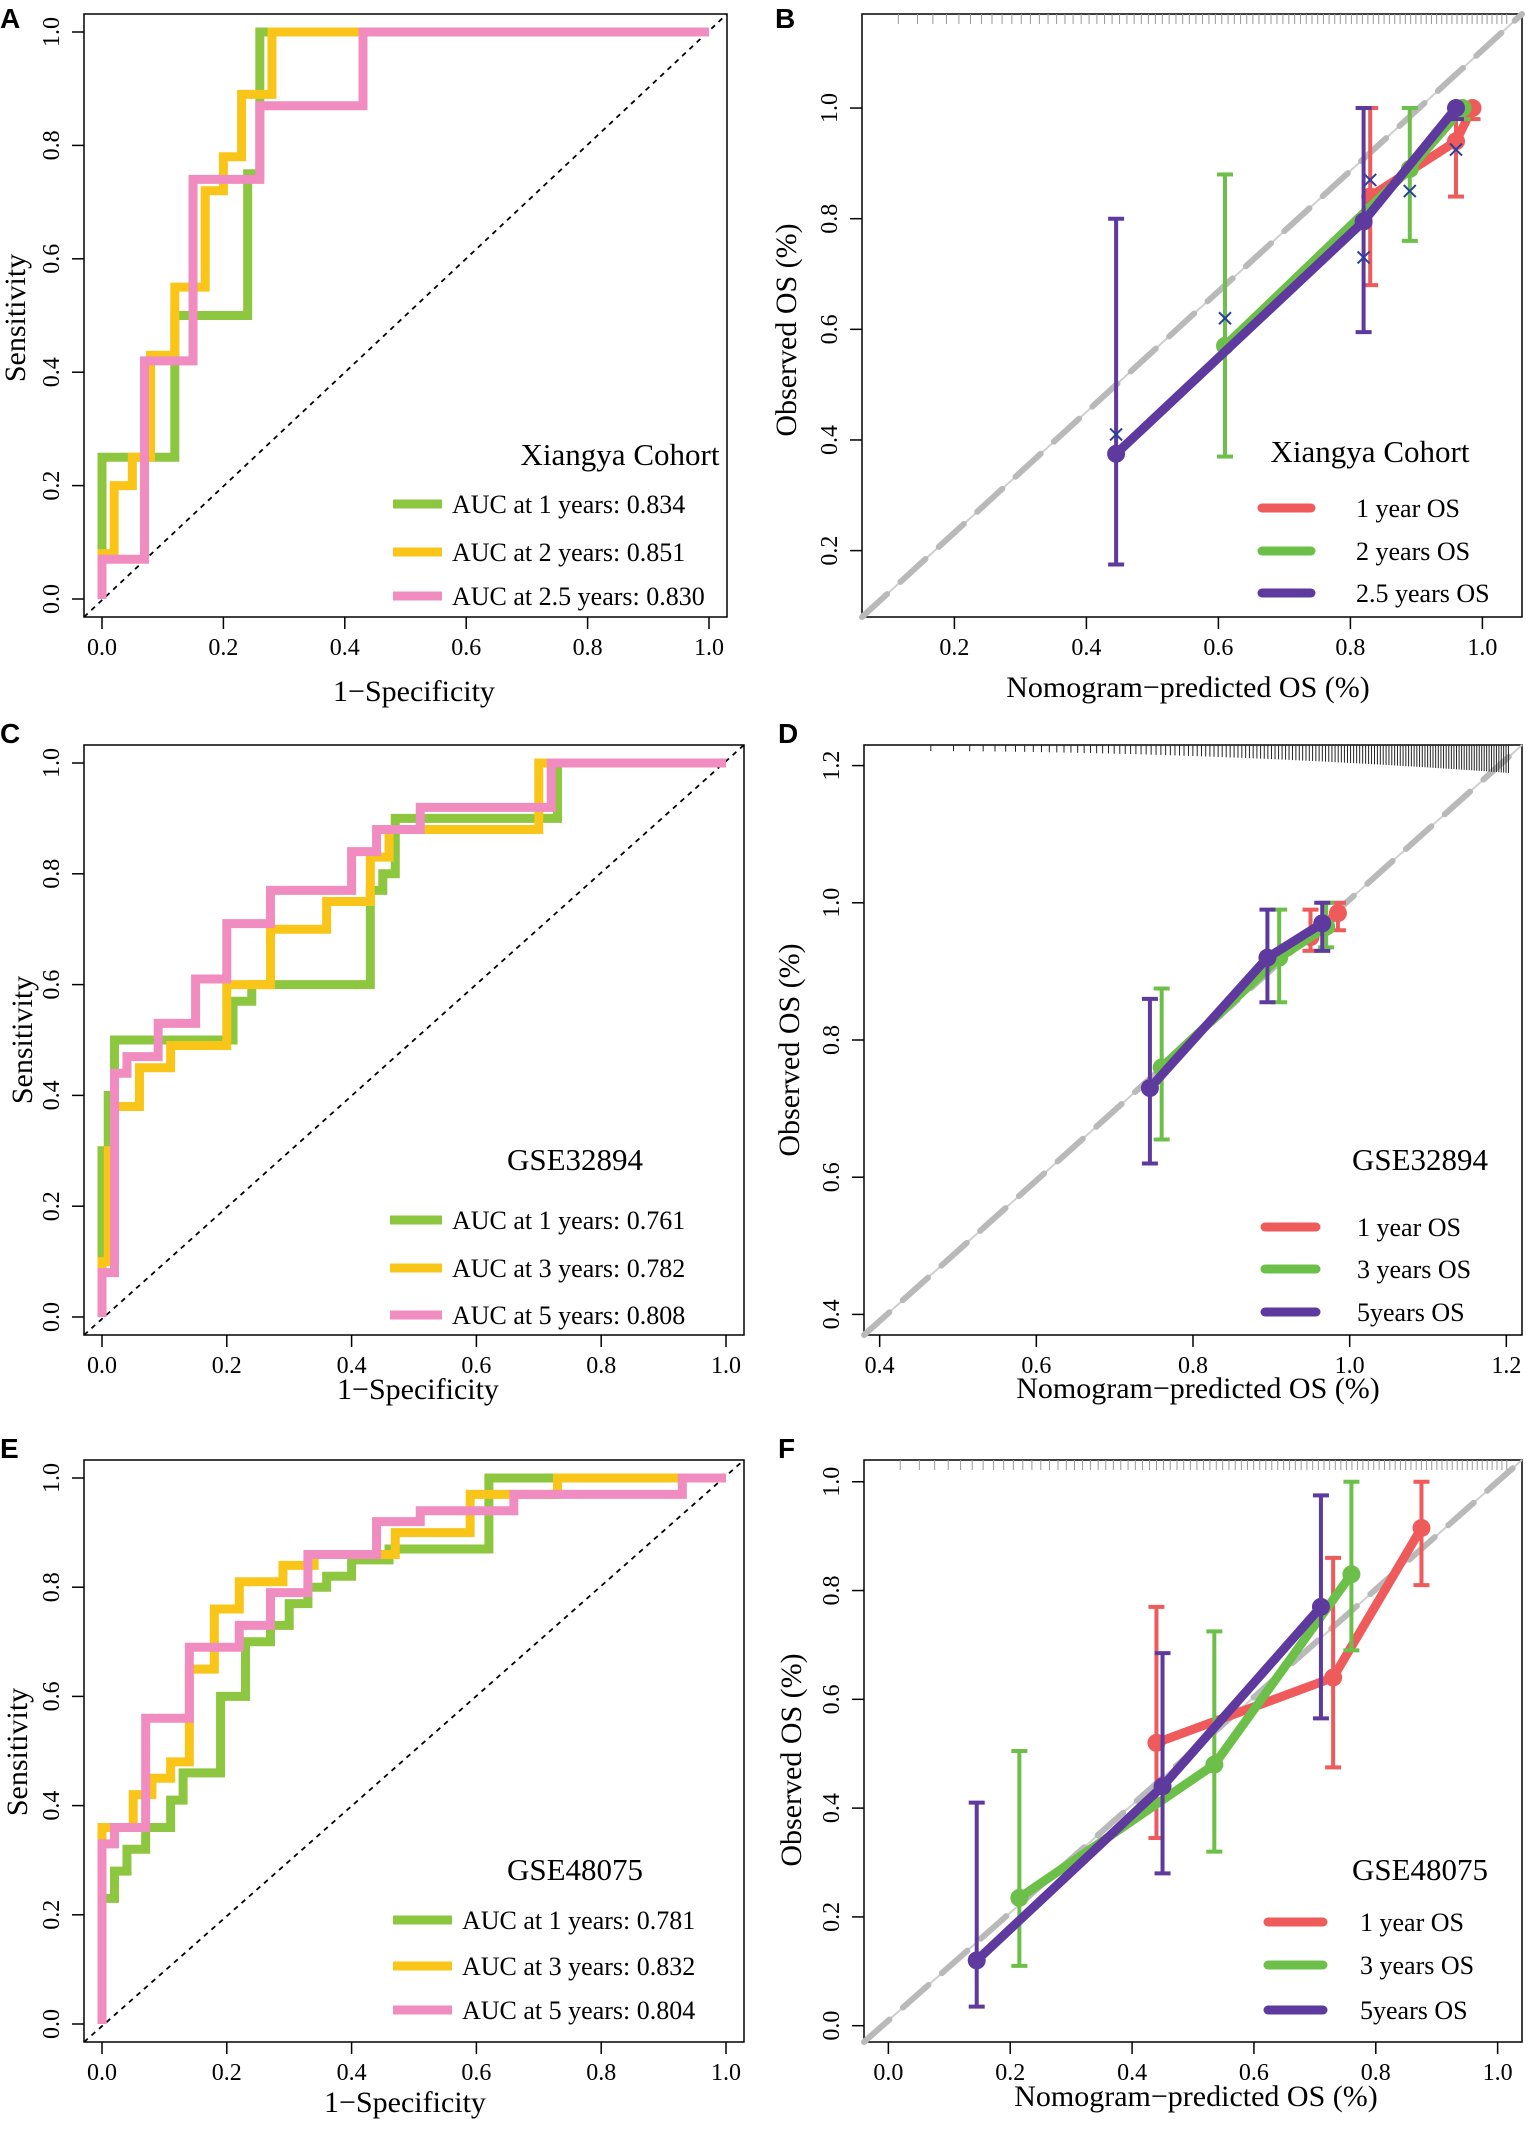 The width and height of the screenshot is (1536, 2130). I want to click on x-tick-label-D: 1.2, so click(1506, 1366).